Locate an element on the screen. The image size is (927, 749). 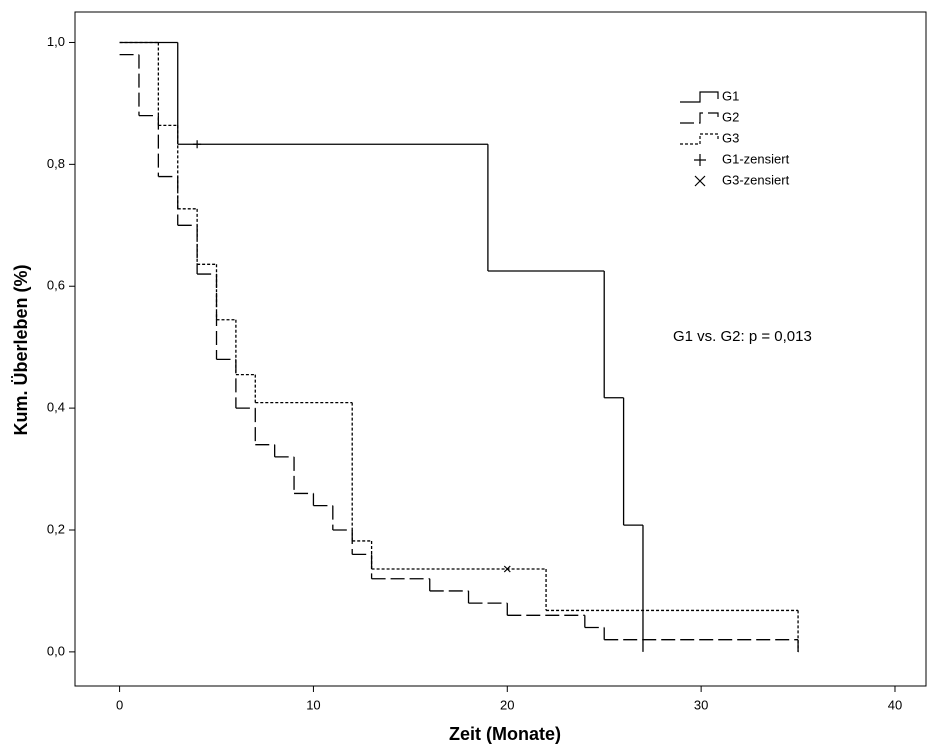
legend-label: G3 is located at coordinates (730, 137).